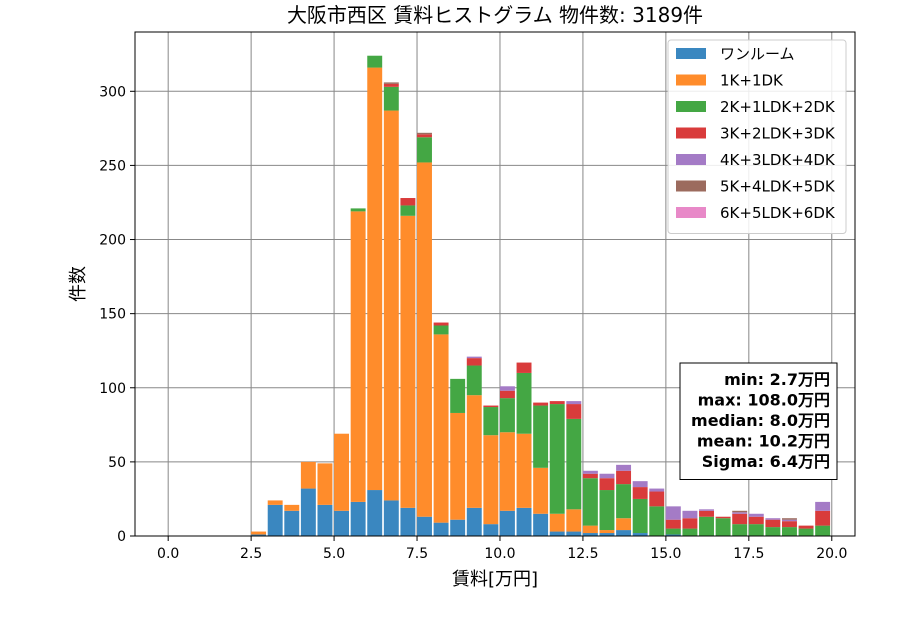 This screenshot has height=630, width=900. What do you see at coordinates (495, 579) in the screenshot?
I see `x-axis-label: 賃料[万円]` at bounding box center [495, 579].